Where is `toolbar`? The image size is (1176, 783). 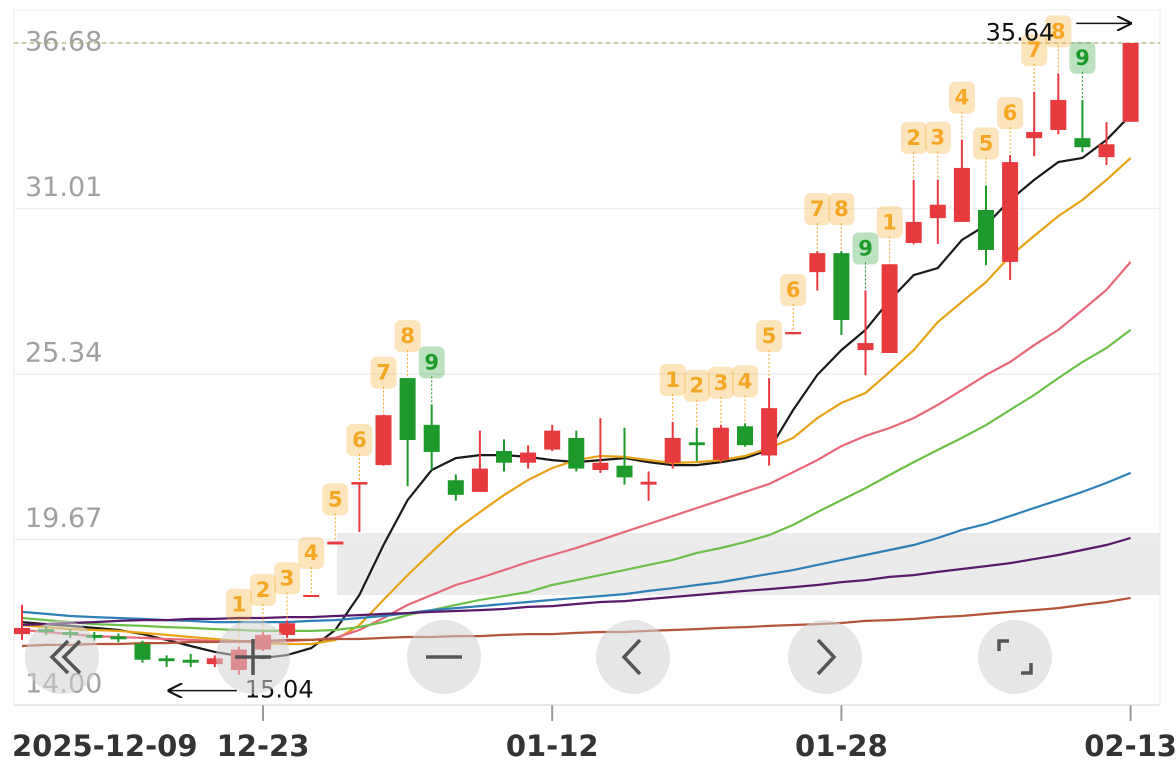 toolbar is located at coordinates (538, 657).